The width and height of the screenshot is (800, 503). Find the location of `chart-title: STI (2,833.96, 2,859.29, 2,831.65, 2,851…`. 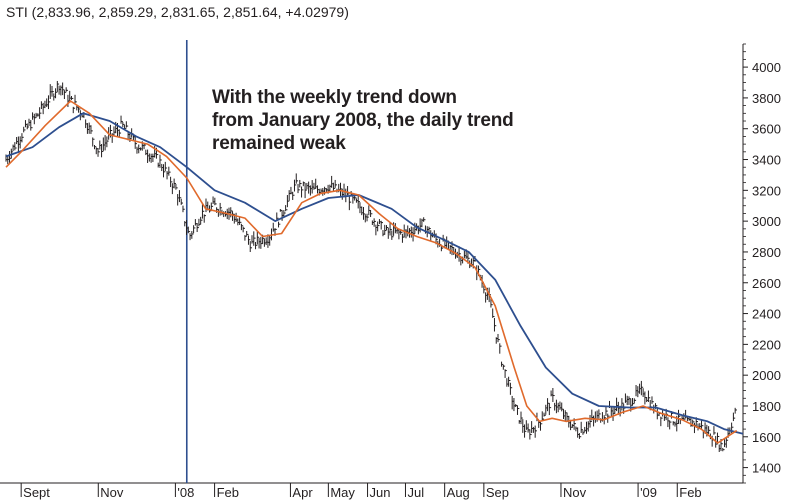

chart-title: STI (2,833.96, 2,859.29, 2,831.65, 2,851… is located at coordinates (177, 12).